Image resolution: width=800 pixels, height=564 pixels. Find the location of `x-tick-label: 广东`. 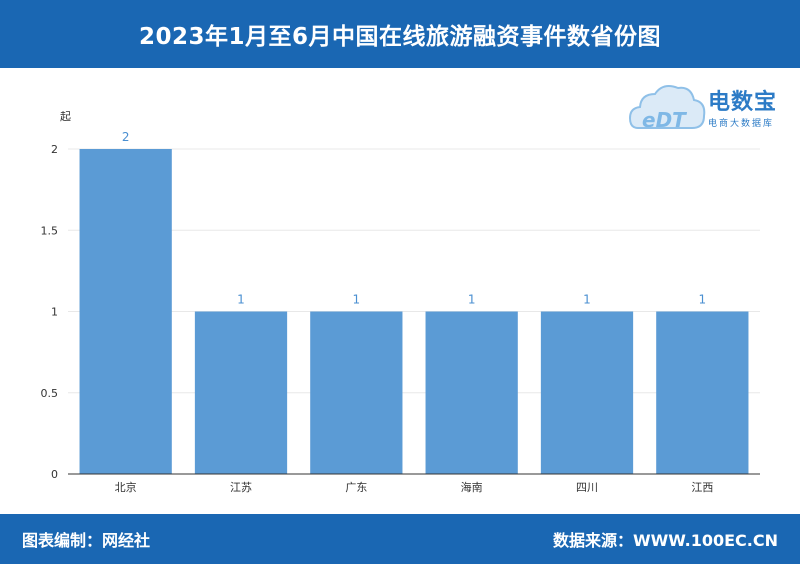

x-tick-label: 广东 is located at coordinates (356, 487).